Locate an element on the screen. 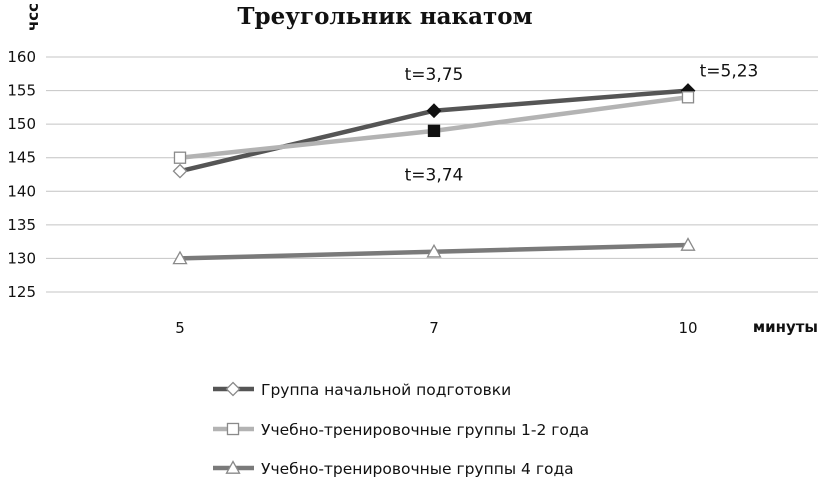  x-axis-title: минуты is located at coordinates (785, 327).